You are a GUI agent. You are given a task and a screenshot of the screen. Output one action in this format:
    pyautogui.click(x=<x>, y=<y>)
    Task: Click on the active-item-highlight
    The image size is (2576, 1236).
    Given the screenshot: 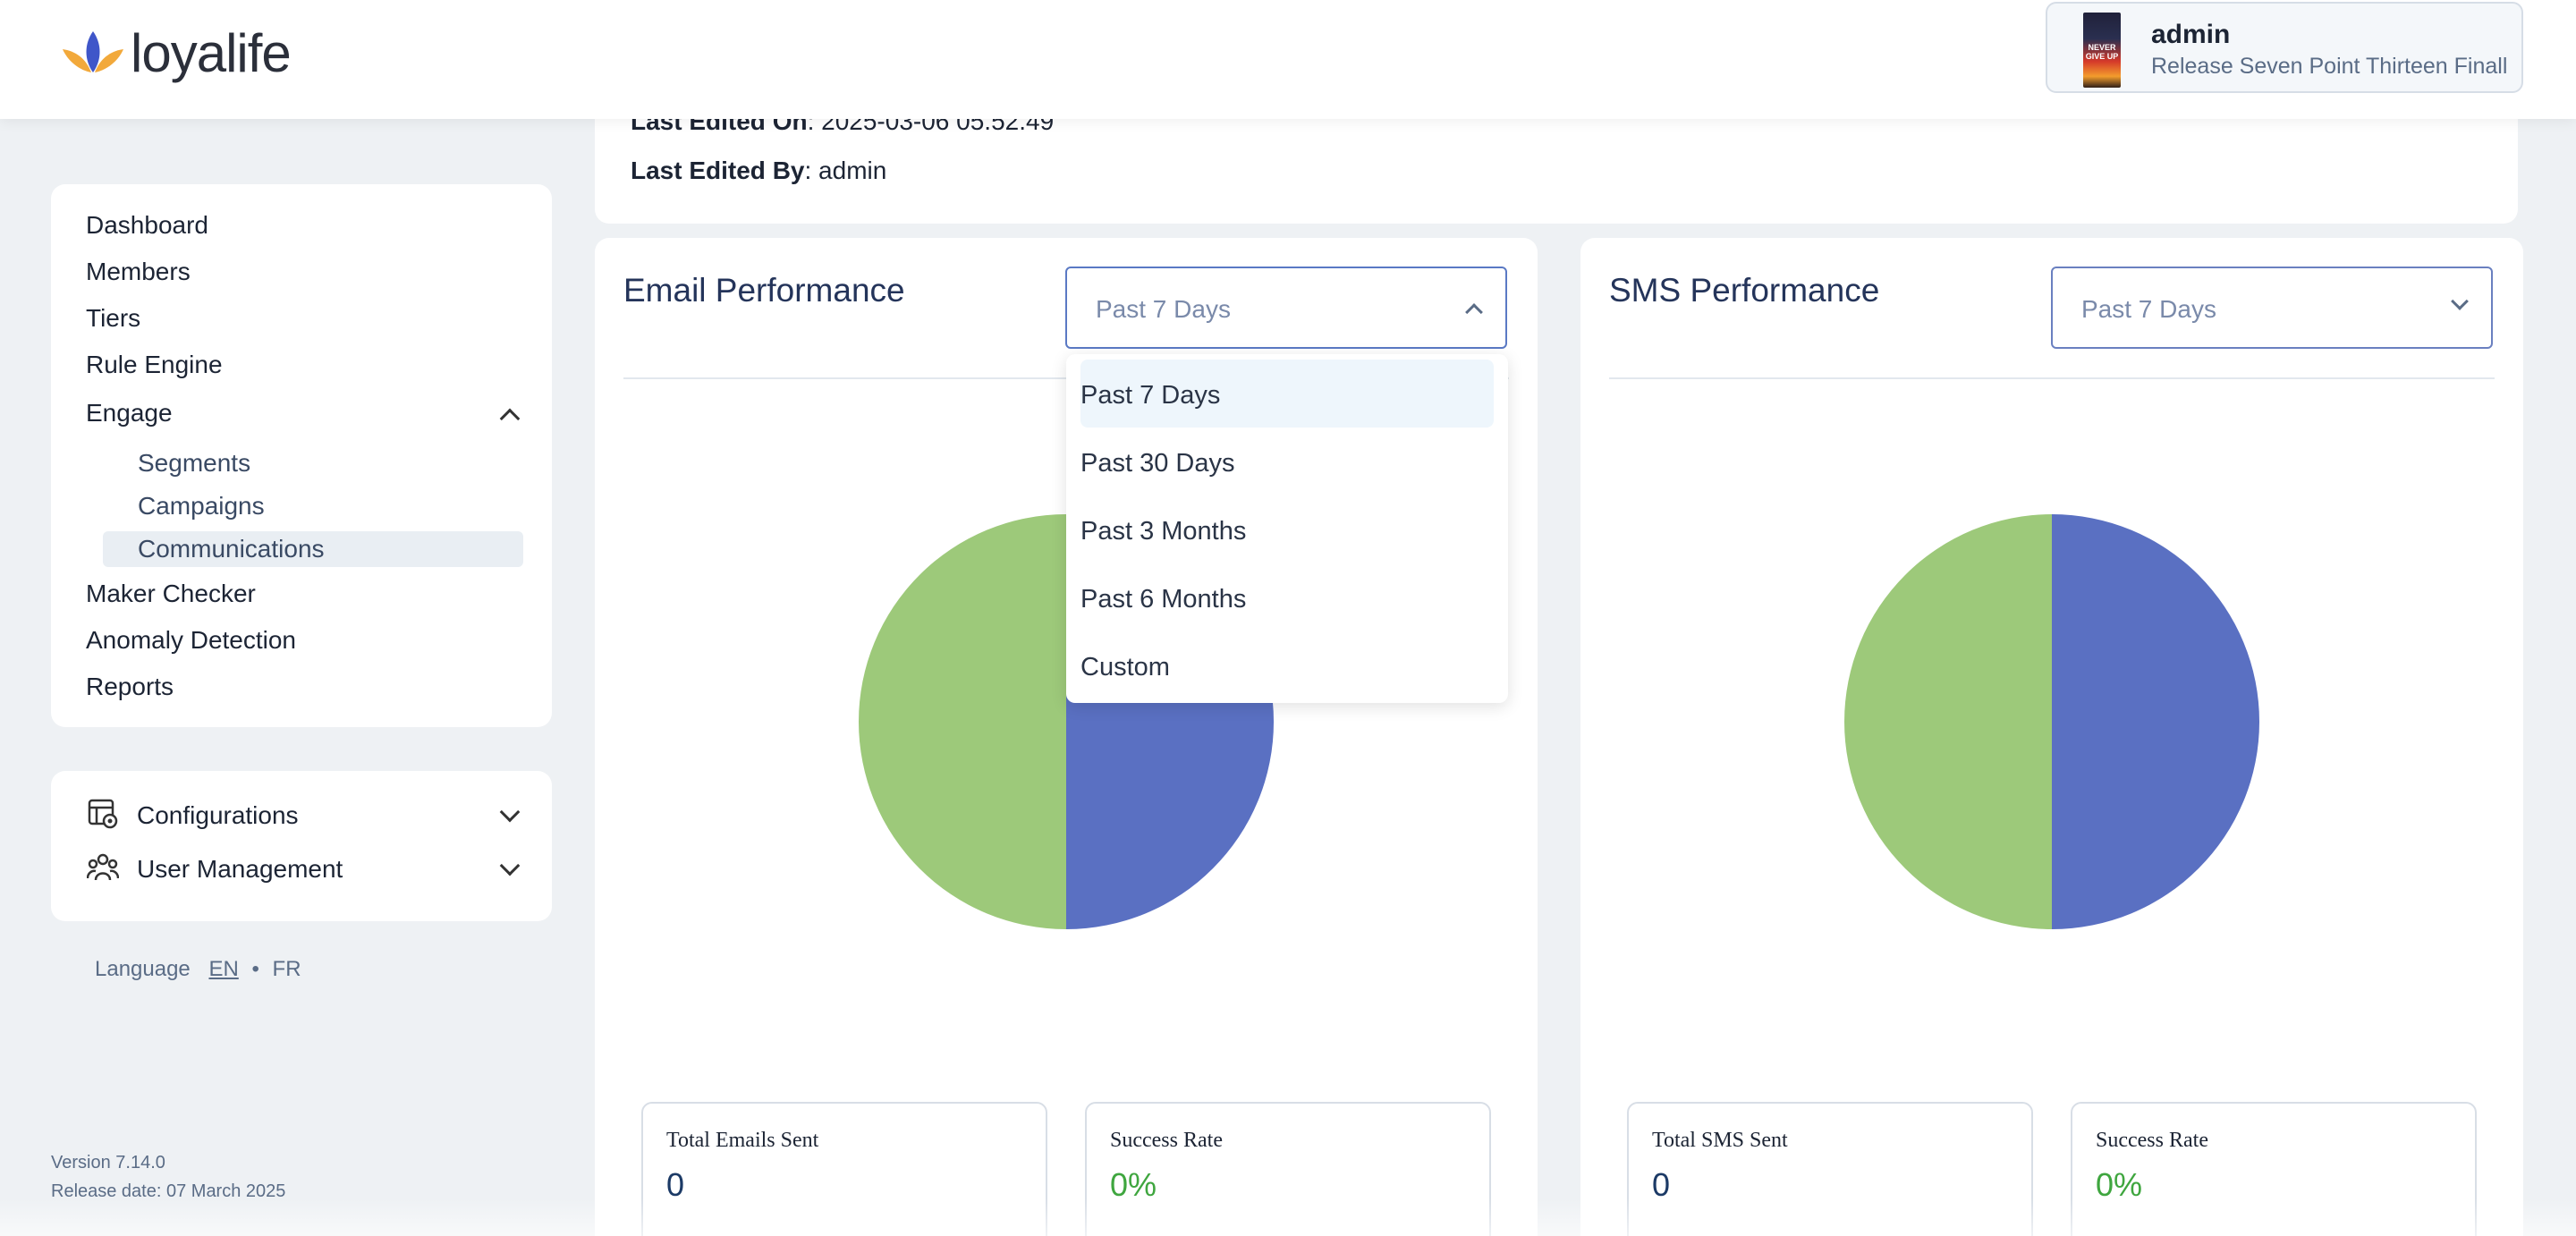 What is the action you would take?
    pyautogui.click(x=313, y=549)
    